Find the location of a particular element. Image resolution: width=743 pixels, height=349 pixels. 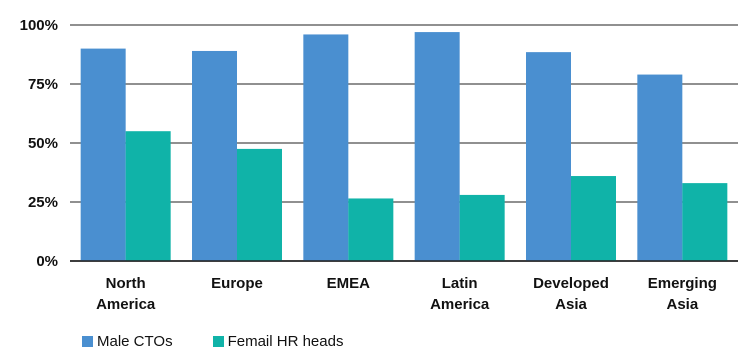

bar-male-ctos-developed-asia is located at coordinates (548, 156).